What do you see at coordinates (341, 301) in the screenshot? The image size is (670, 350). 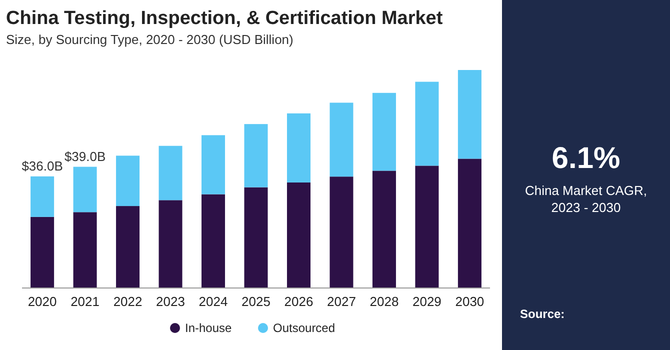 I see `x-tick-label: 2027` at bounding box center [341, 301].